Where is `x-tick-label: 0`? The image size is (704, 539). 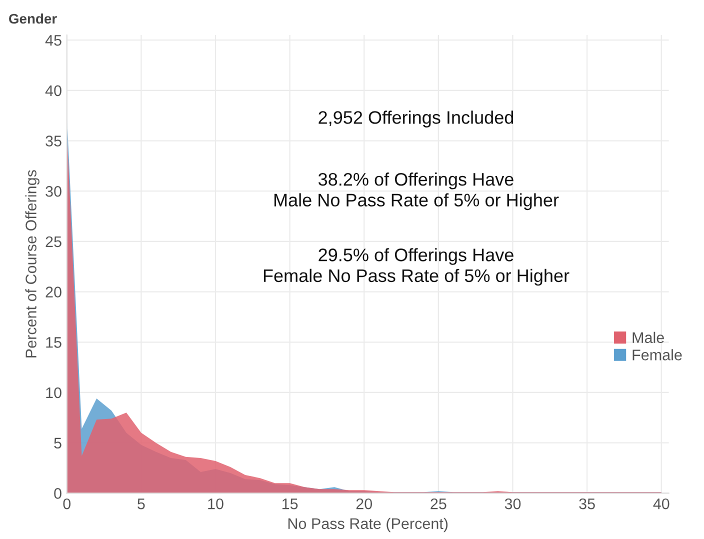
x-tick-label: 0 is located at coordinates (67, 504).